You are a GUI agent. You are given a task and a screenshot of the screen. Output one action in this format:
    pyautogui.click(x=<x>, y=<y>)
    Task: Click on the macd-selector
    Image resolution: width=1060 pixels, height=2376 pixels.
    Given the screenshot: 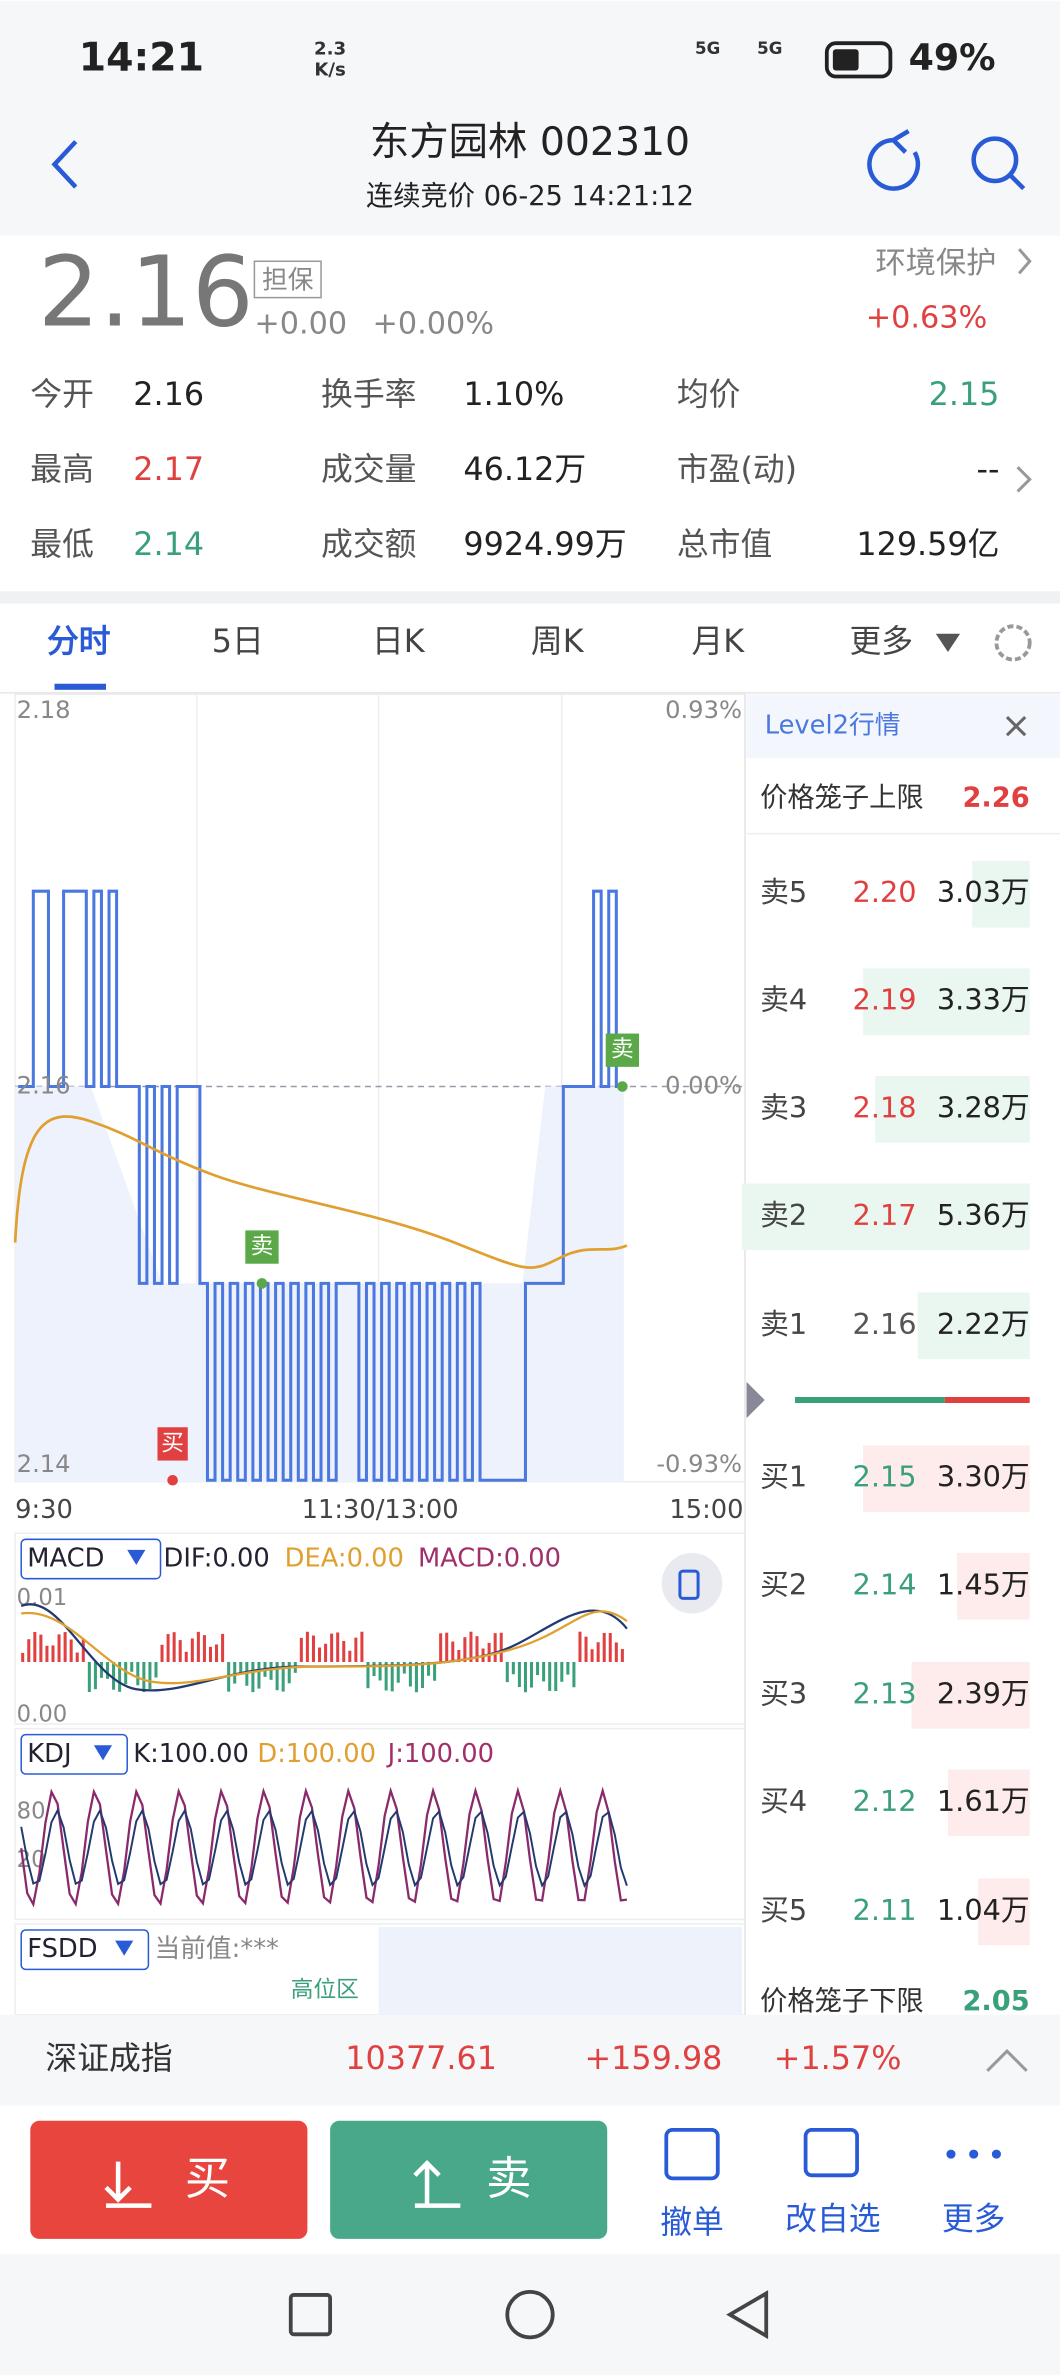 What is the action you would take?
    pyautogui.click(x=91, y=1559)
    